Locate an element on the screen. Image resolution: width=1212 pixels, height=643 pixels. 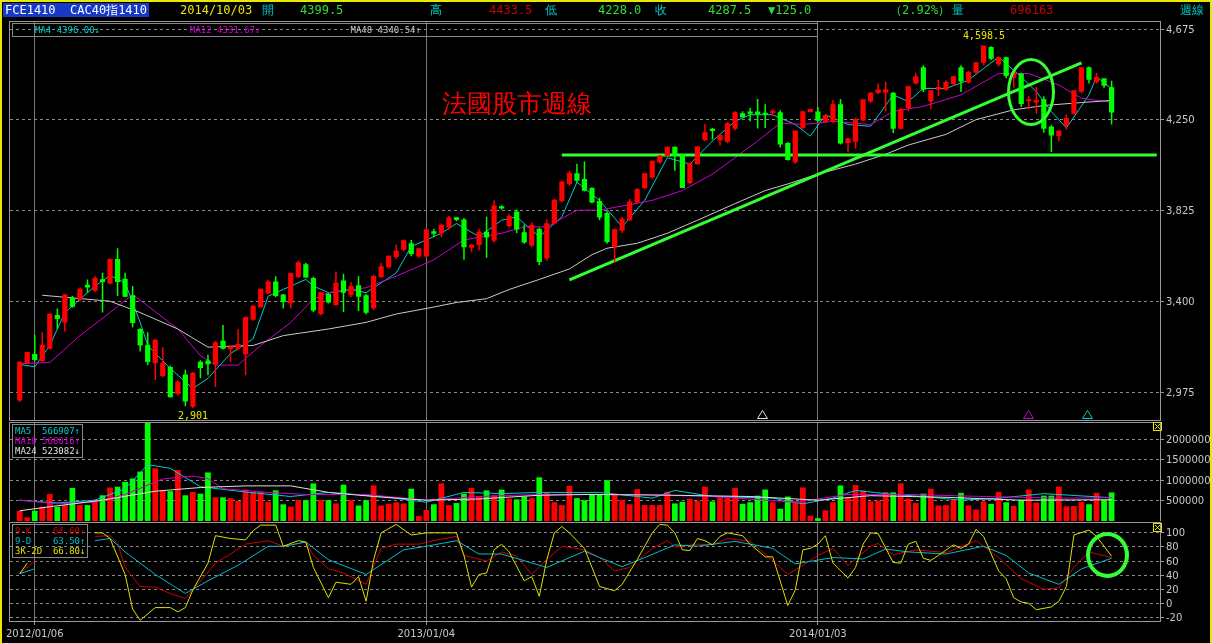
text: 低 is located at coordinates (551, 10).